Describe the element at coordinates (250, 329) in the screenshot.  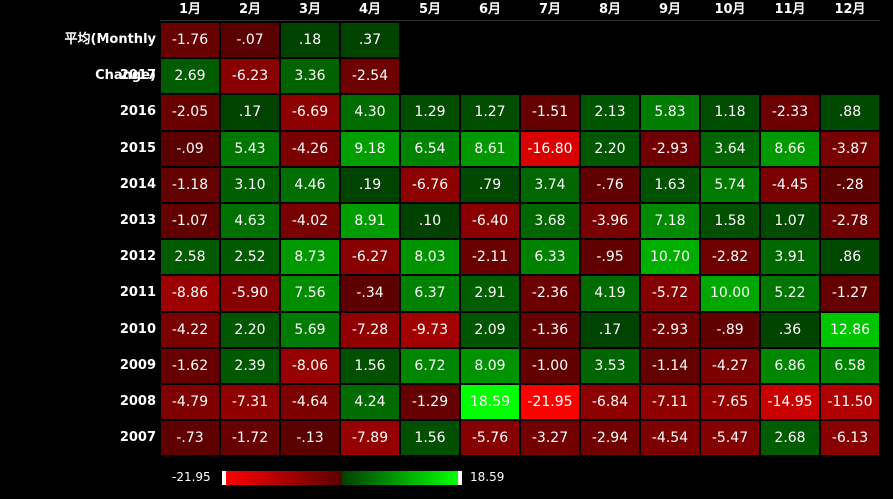
I see `heat-cell: 2.20` at that location.